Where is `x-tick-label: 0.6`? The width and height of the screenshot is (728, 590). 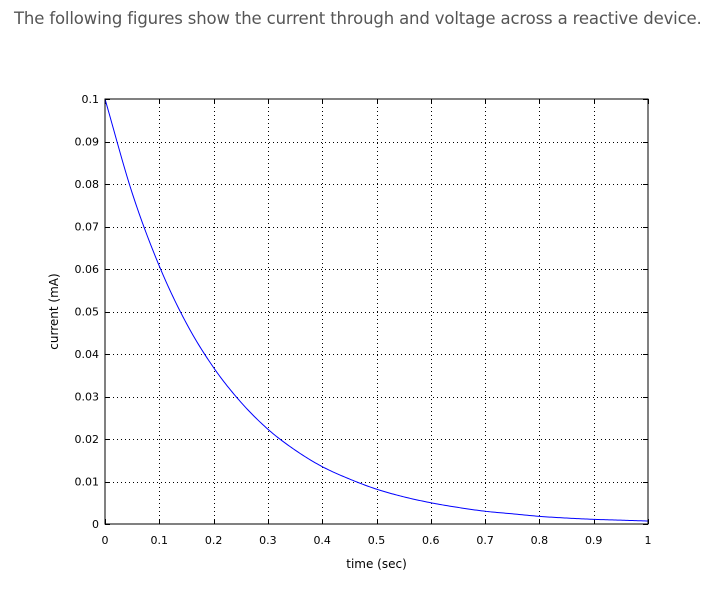 x-tick-label: 0.6 is located at coordinates (431, 540).